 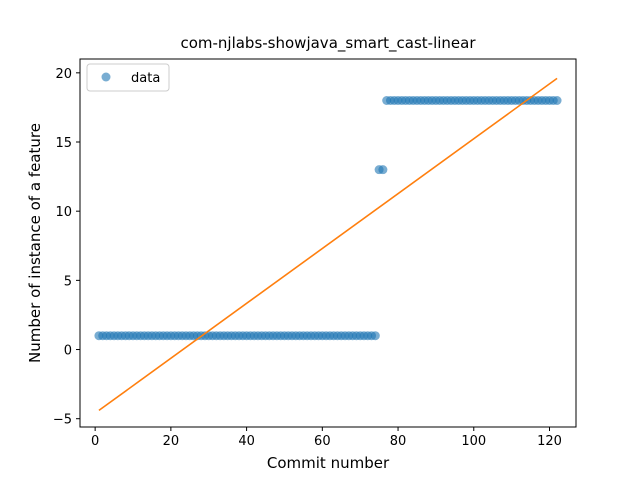 I want to click on y-tick-label: −5, so click(x=62, y=420).